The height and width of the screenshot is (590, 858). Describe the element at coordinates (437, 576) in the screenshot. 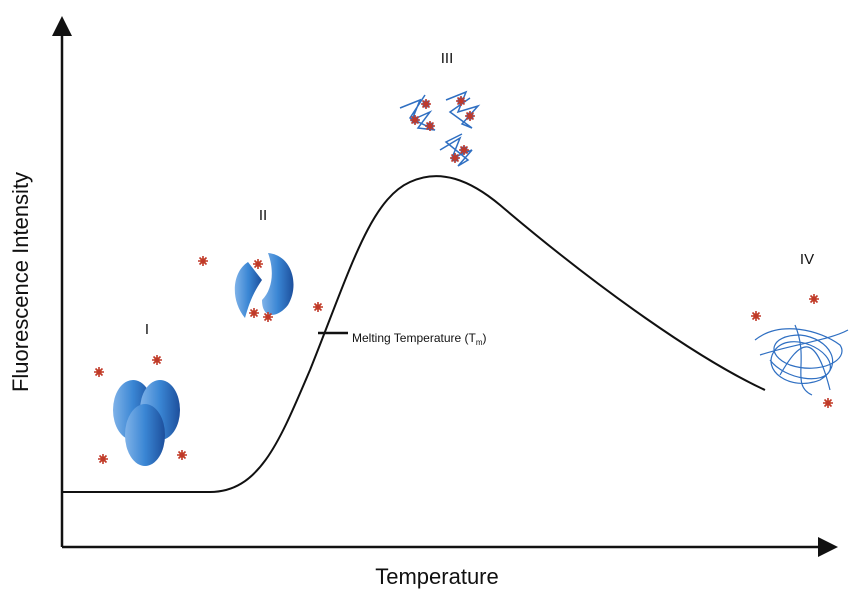

I see `x-axis-label: Temperature` at that location.